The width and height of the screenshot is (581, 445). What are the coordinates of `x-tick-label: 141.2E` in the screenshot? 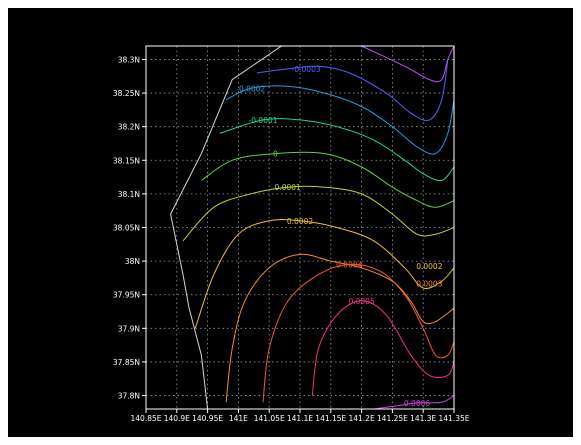 It's located at (361, 418).